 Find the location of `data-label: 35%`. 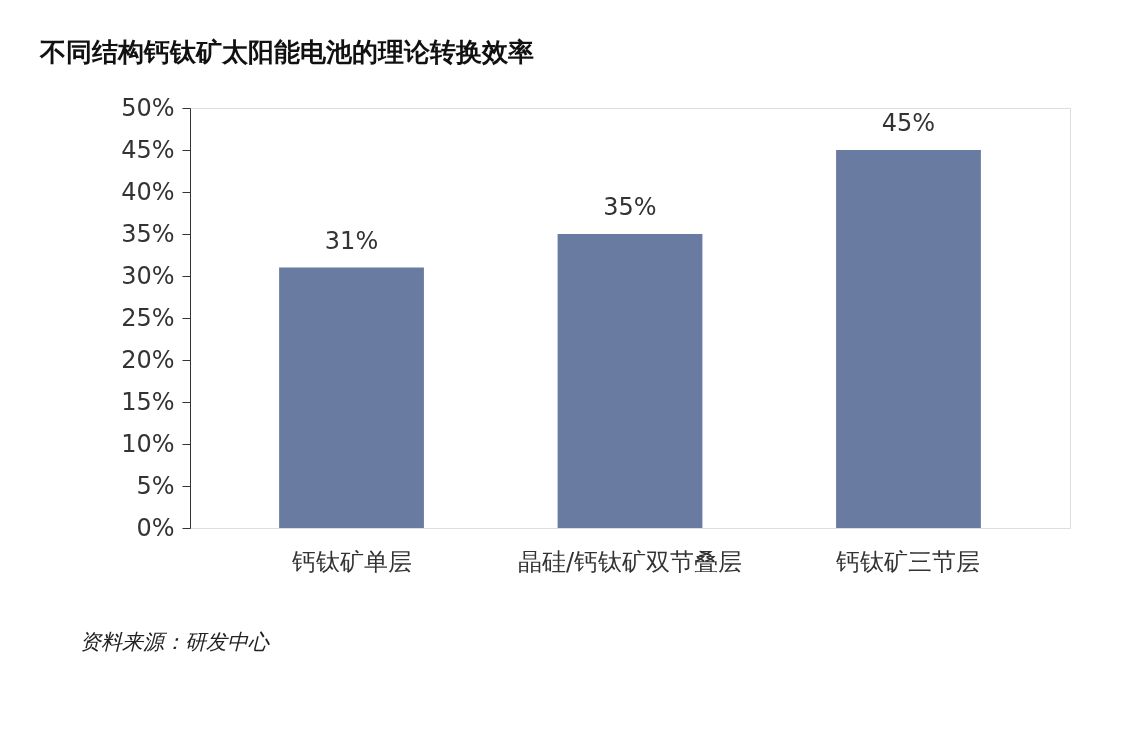

data-label: 35% is located at coordinates (630, 207).